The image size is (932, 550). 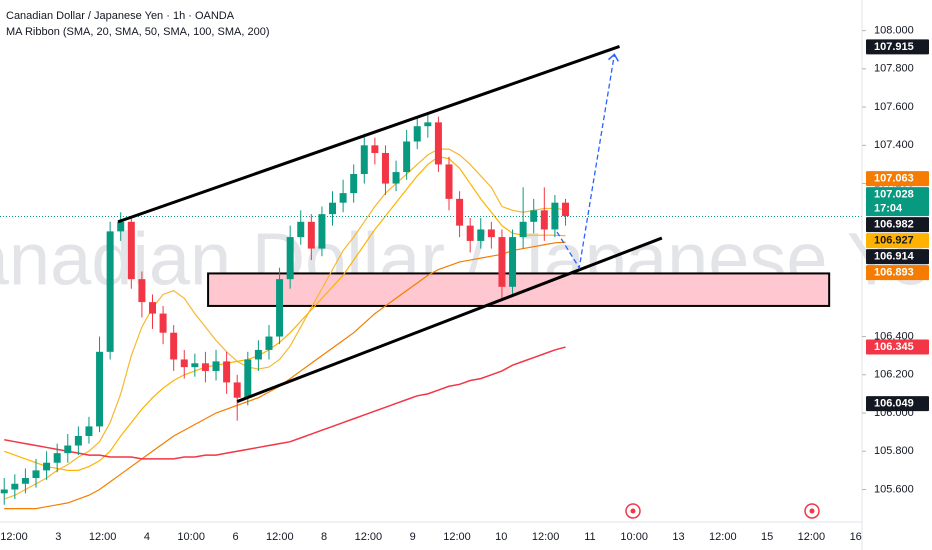 I want to click on x-tick-label: 4, so click(x=147, y=537).